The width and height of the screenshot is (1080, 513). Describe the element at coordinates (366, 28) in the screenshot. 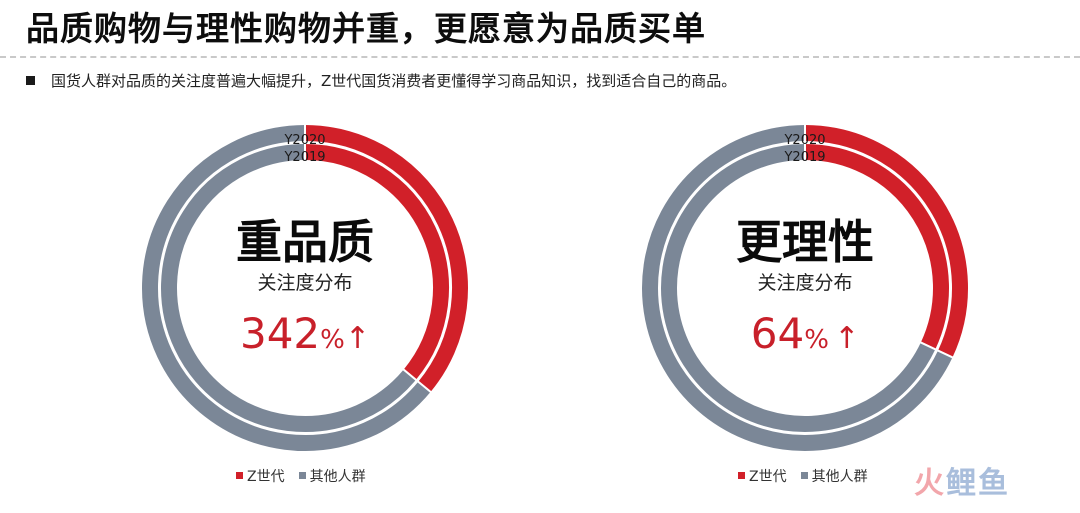

I see `page-title: 品质购物与理性购物并重，更愿意为品质买单` at that location.